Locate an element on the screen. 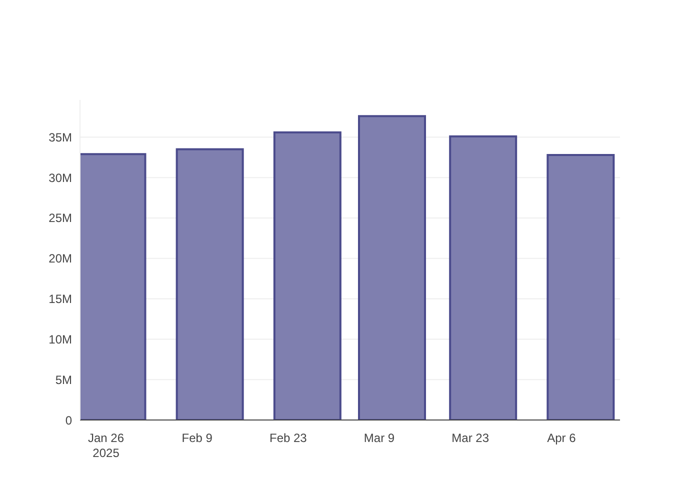 The image size is (700, 500). x-tick-label: Feb 23 is located at coordinates (289, 438).